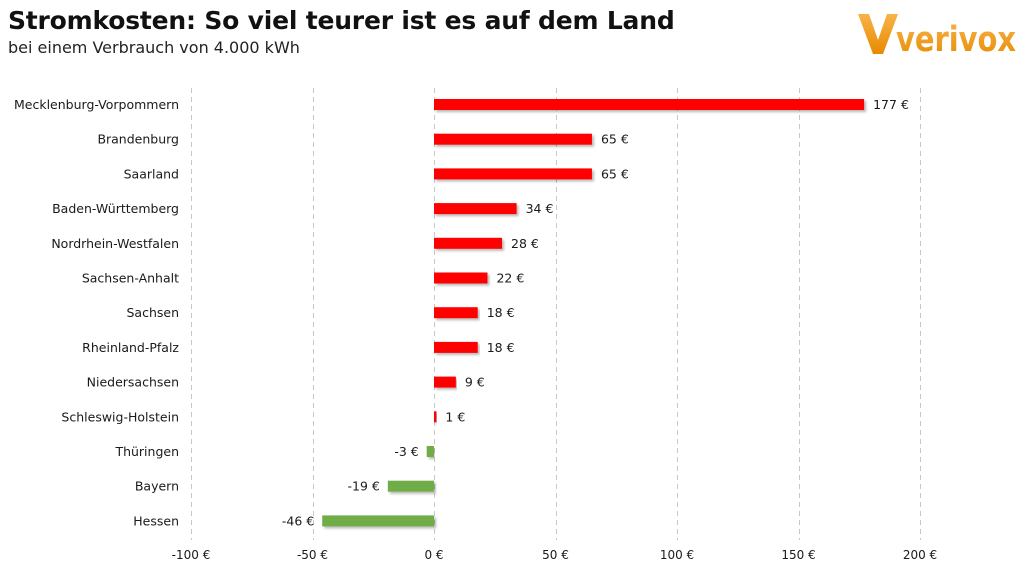 The width and height of the screenshot is (1023, 580). I want to click on x-tick-label: -50 €, so click(312, 555).